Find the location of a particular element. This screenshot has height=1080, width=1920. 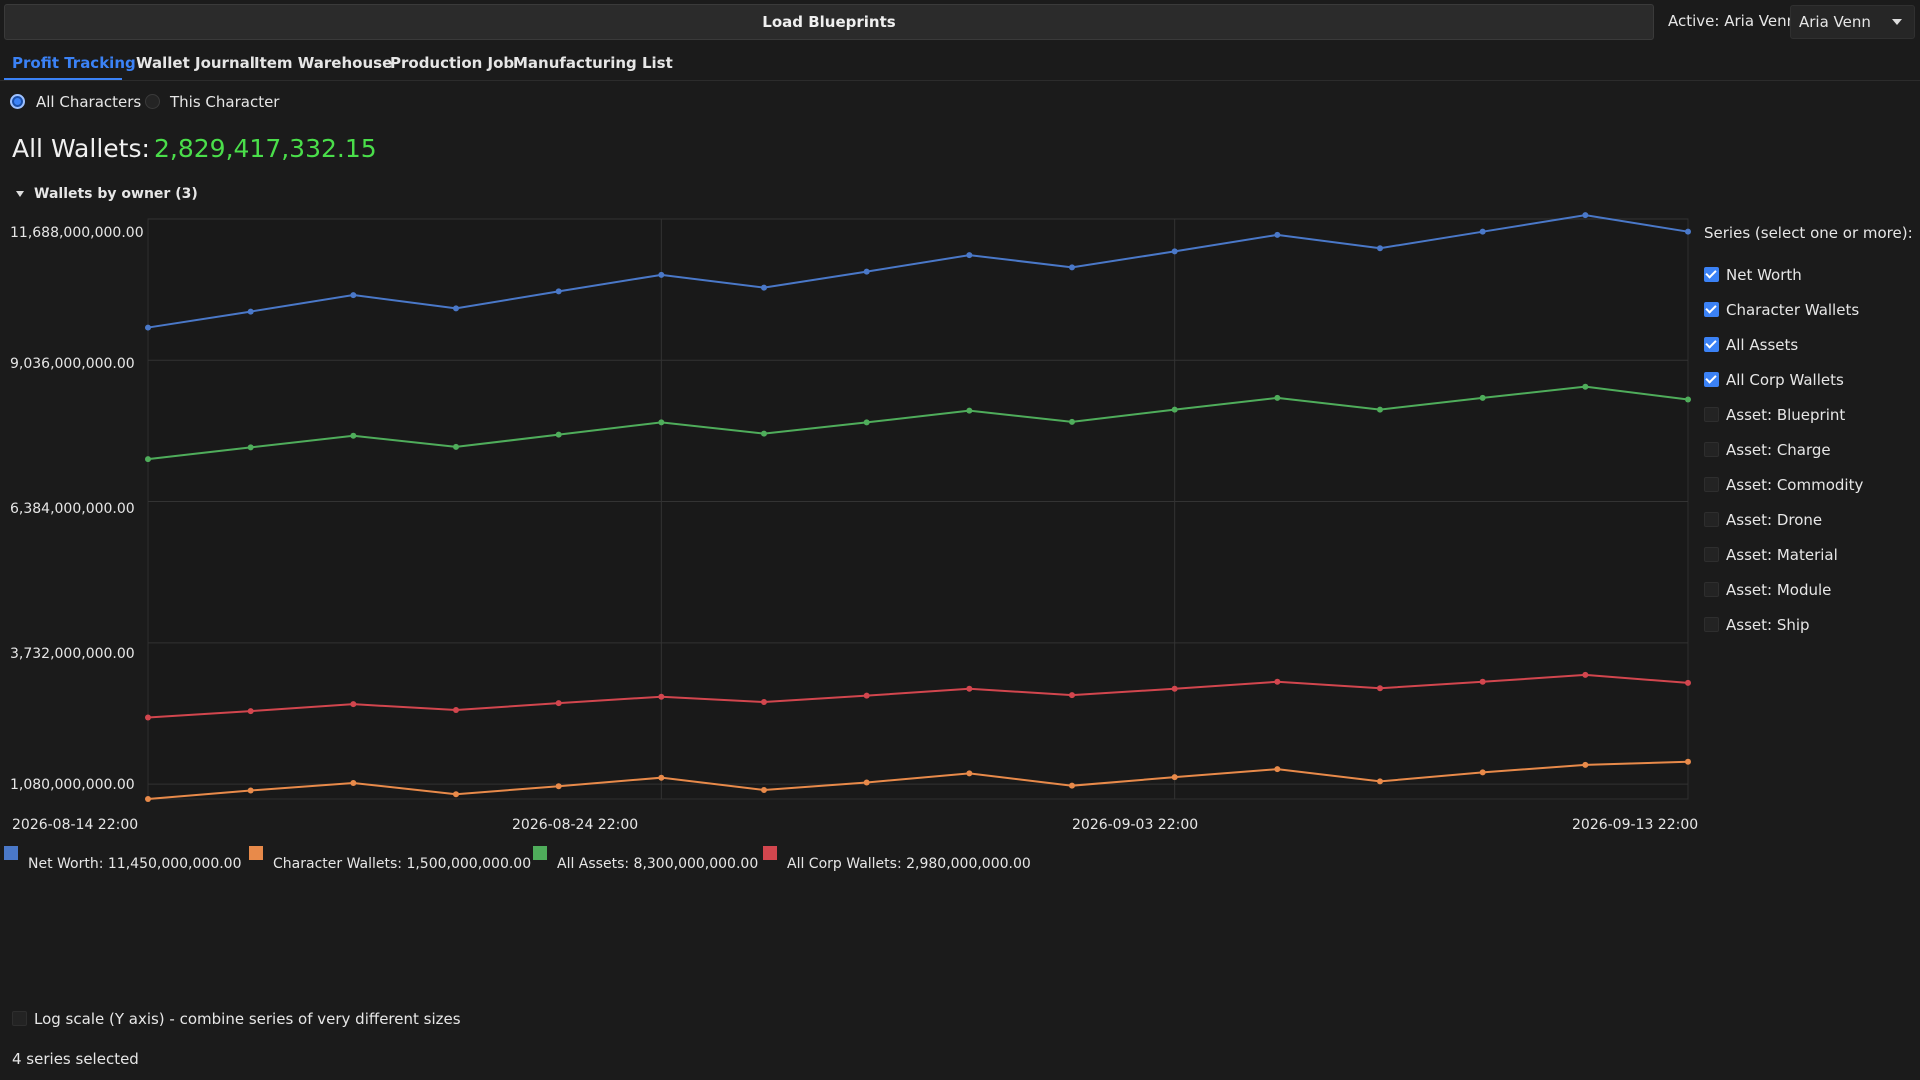

load-blueprints-button: Load Blueprints is located at coordinates (829, 22).